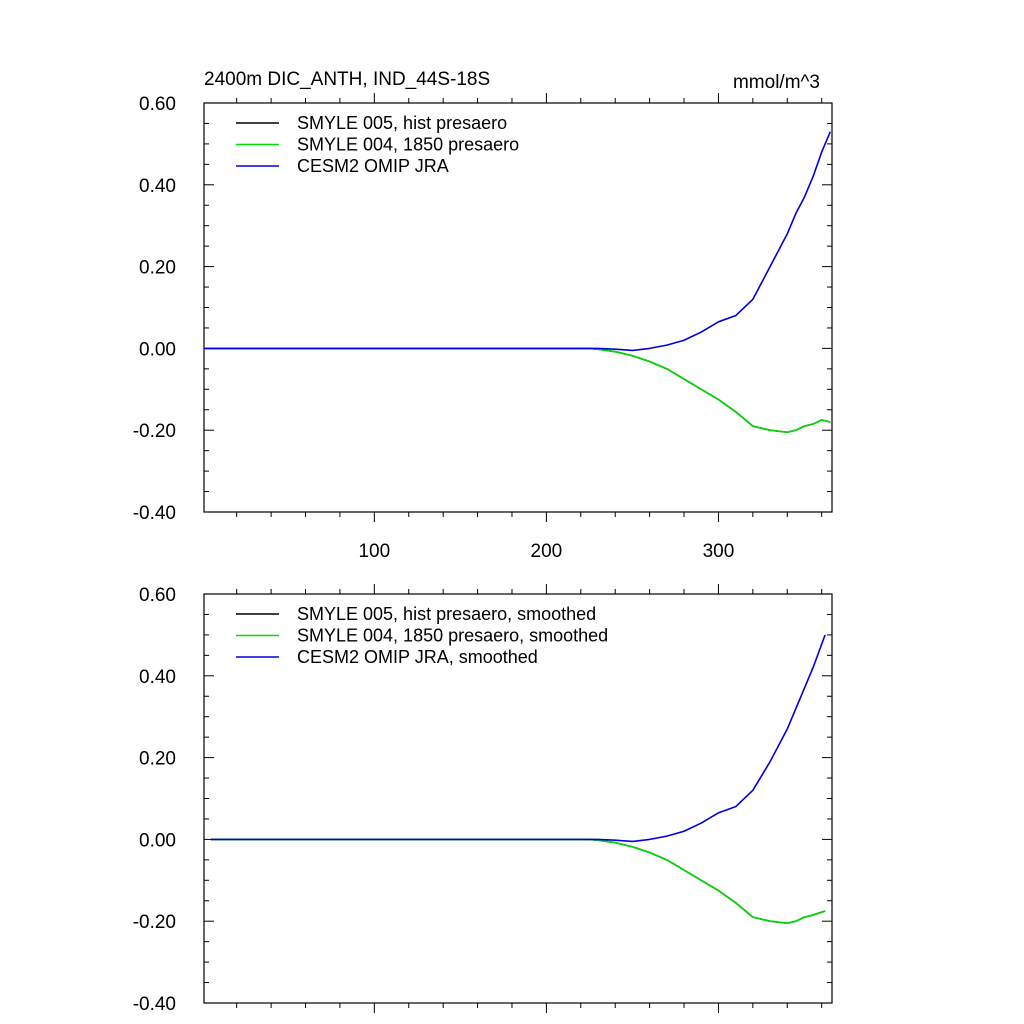 Image resolution: width=1024 pixels, height=1024 pixels. I want to click on legend-label-1: SMYLE 004, 1850 presaero, smoothed, so click(452, 636).